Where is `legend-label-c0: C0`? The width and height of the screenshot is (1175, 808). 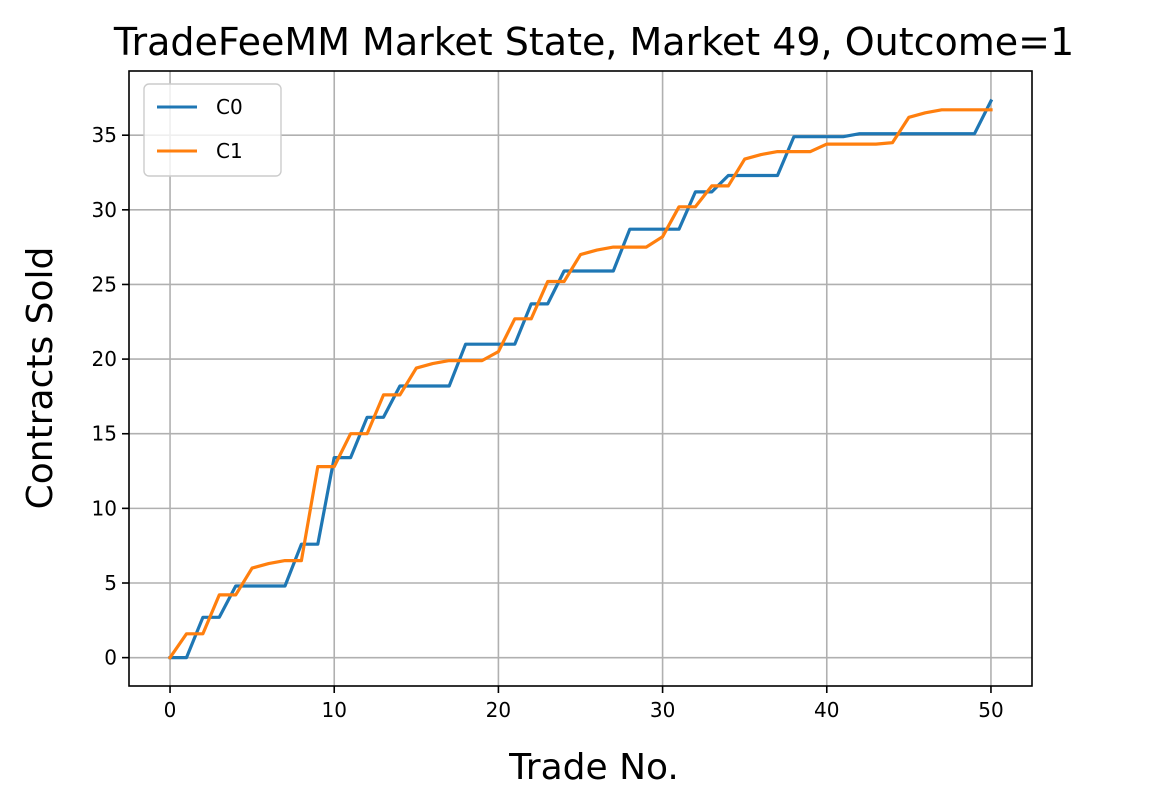 legend-label-c0: C0 is located at coordinates (229, 107).